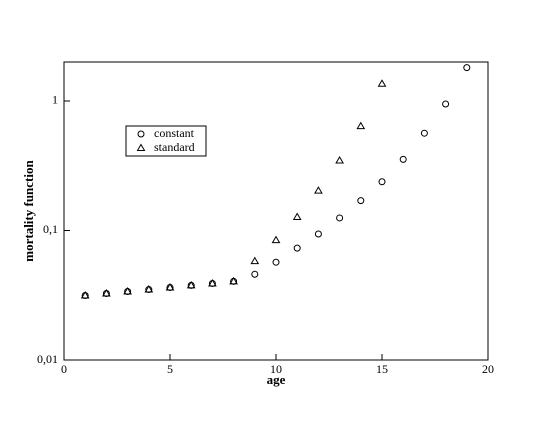 This screenshot has height=425, width=550. Describe the element at coordinates (28, 211) in the screenshot. I see `y-axis-title: mortality function` at that location.